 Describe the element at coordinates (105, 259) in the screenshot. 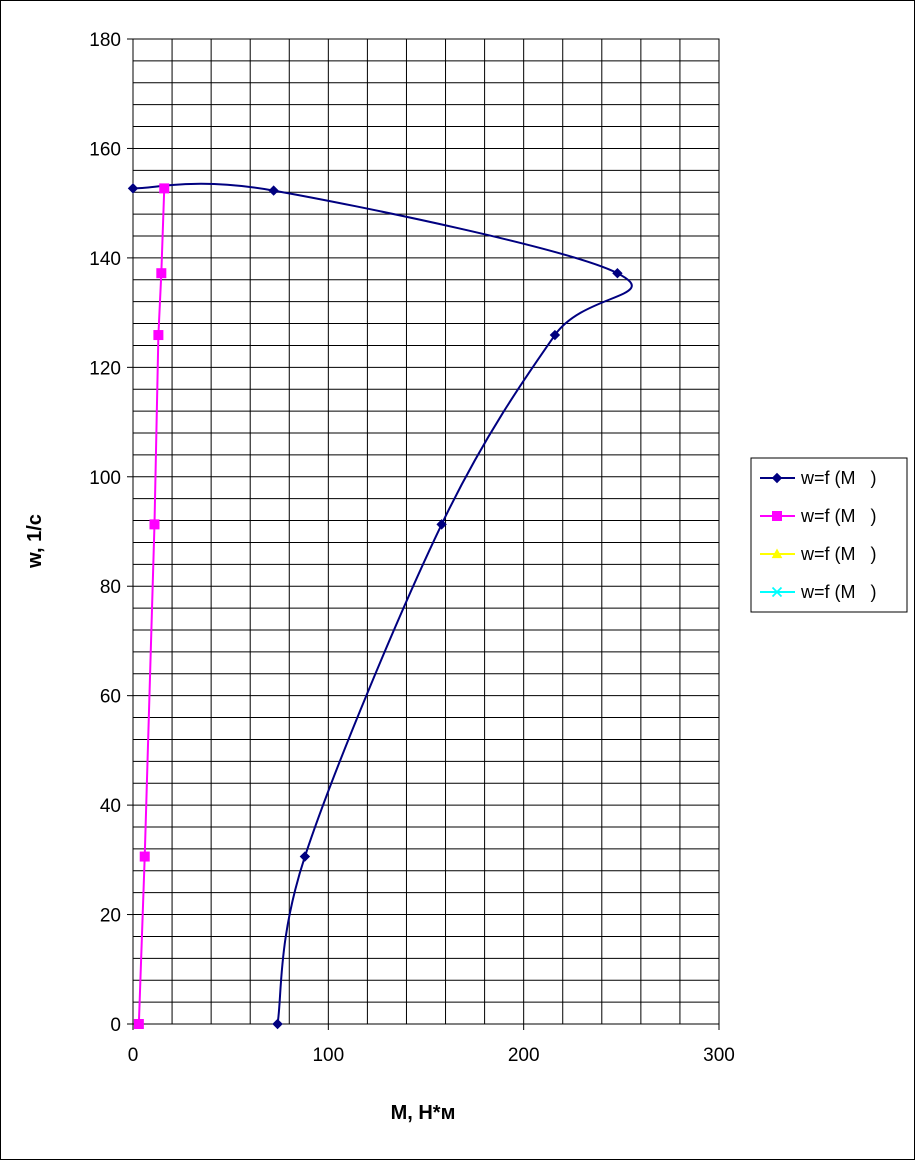

I see `y-tick-label: 140` at that location.